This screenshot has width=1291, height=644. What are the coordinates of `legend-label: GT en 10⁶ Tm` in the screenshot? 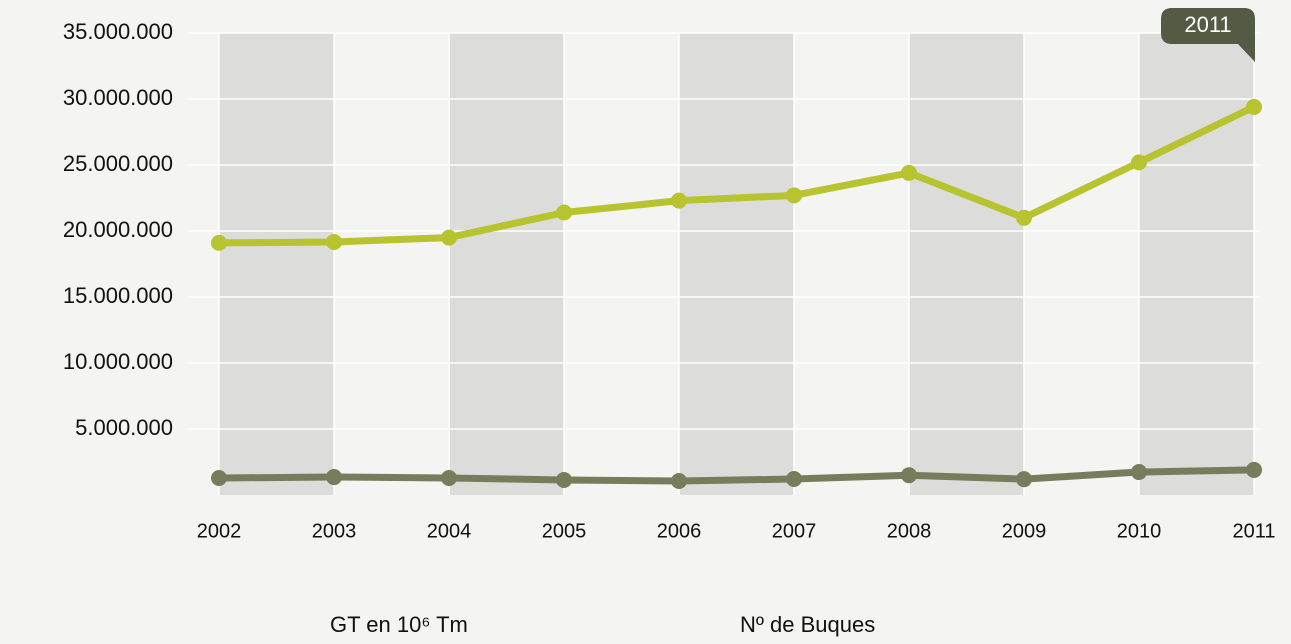 It's located at (399, 624).